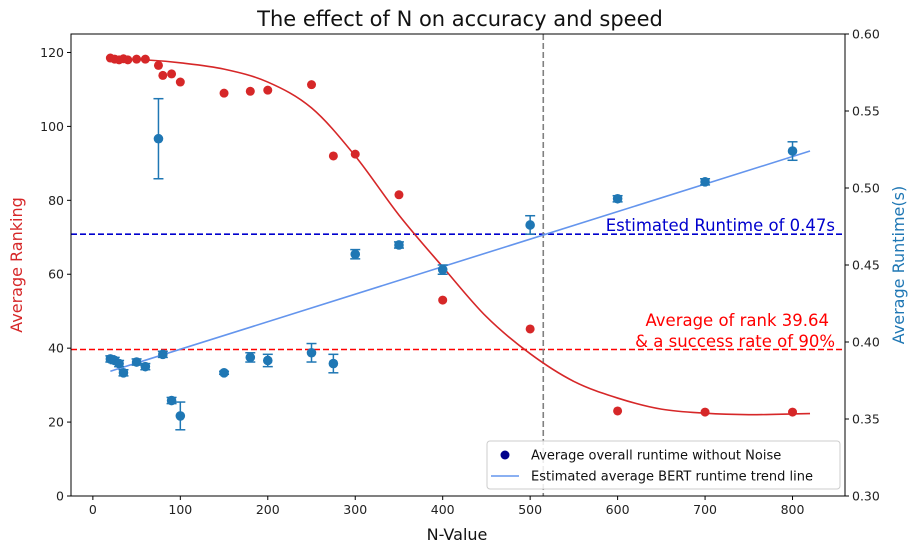  Describe the element at coordinates (459, 19) in the screenshot. I see `chart-title: The effect of N on accuracy and speed` at that location.